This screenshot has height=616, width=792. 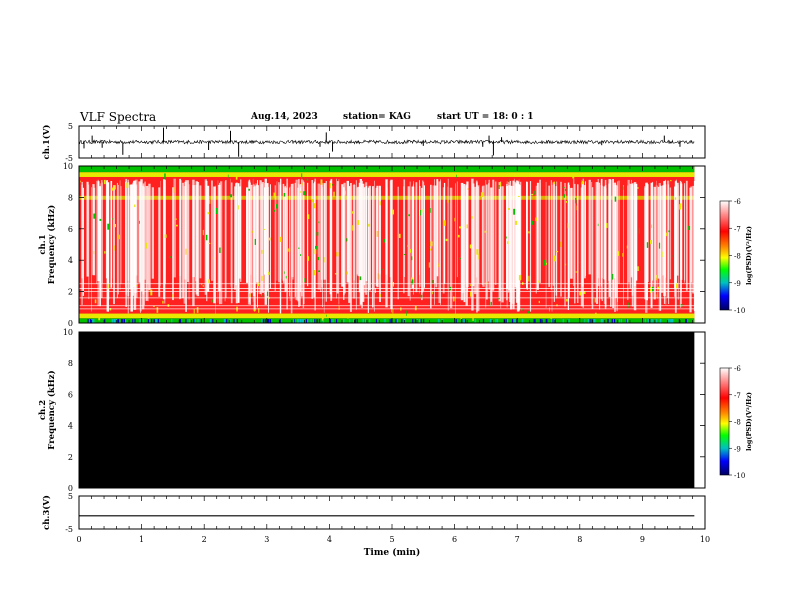 What do you see at coordinates (329, 539) in the screenshot?
I see `x-tick-label: 4` at bounding box center [329, 539].